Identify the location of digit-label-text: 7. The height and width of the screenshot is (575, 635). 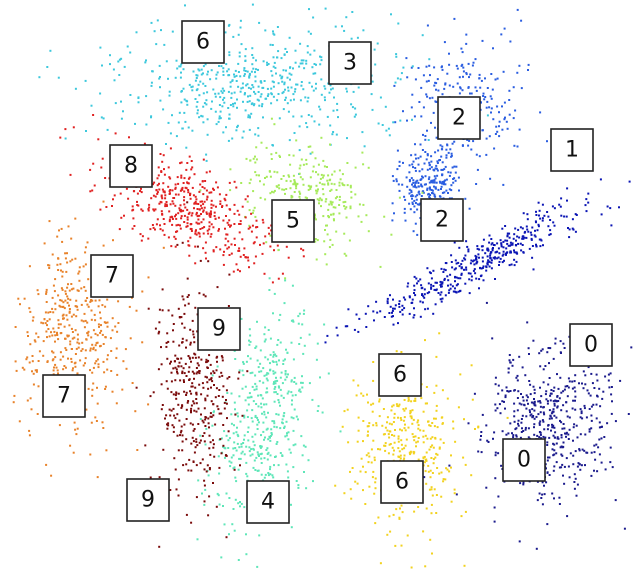
(112, 276).